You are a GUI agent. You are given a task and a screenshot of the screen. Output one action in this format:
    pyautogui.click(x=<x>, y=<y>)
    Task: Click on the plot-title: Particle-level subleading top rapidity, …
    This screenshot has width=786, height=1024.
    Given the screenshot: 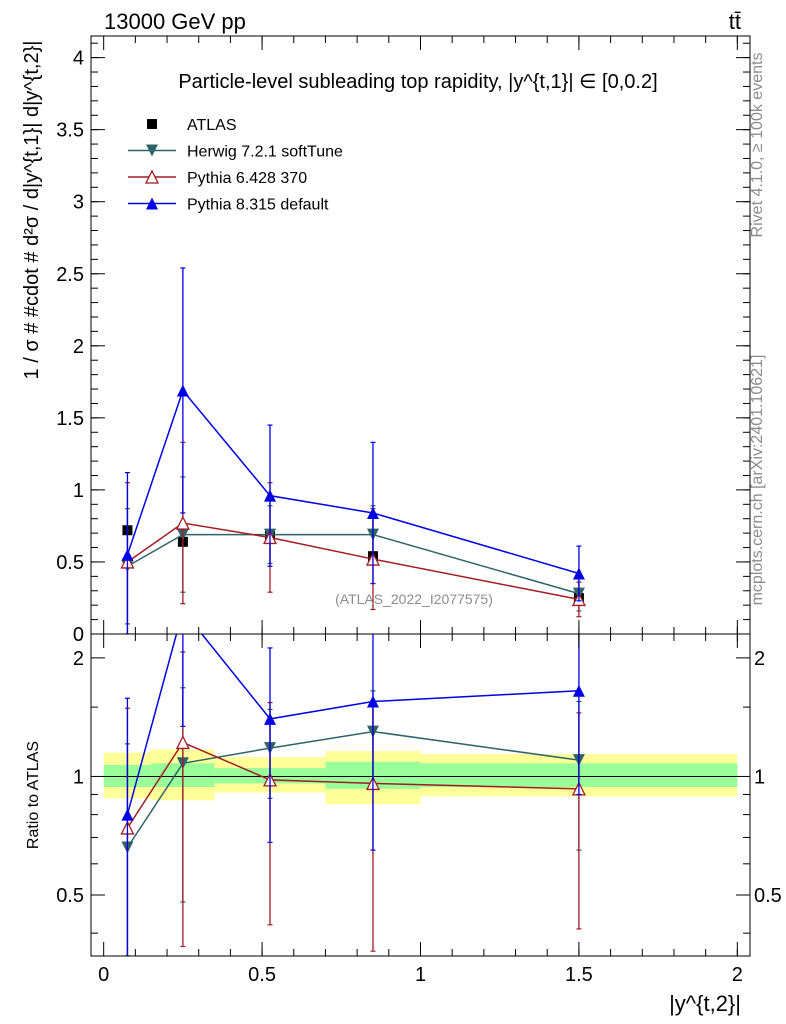 What is the action you would take?
    pyautogui.click(x=417, y=82)
    